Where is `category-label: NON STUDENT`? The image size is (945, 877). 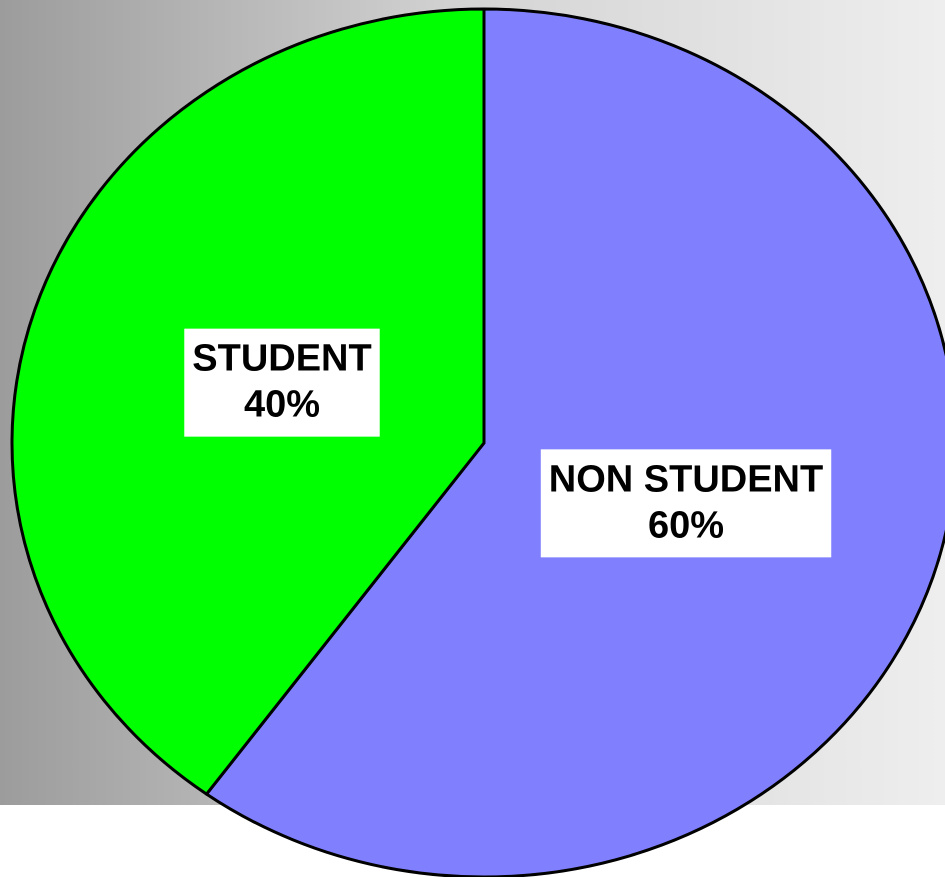 category-label: NON STUDENT is located at coordinates (686, 479).